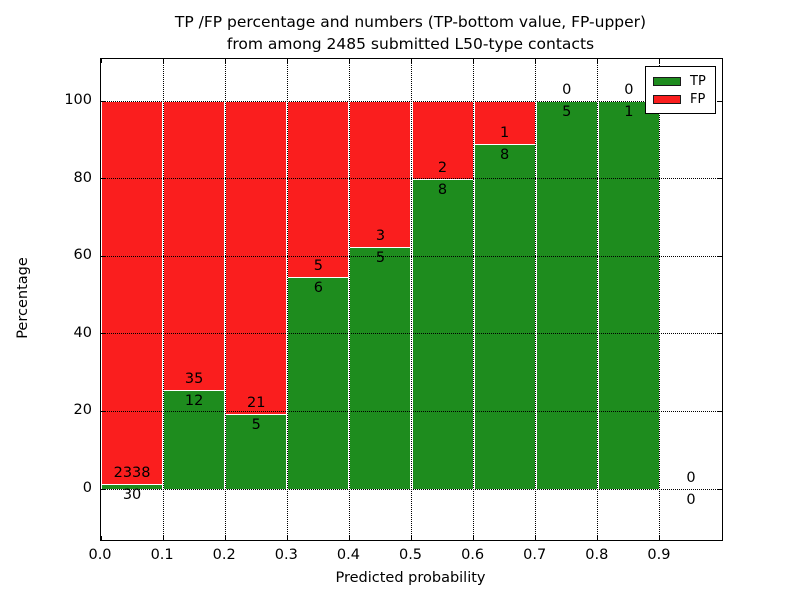 The height and width of the screenshot is (600, 800). Describe the element at coordinates (132, 495) in the screenshot. I see `tp-count-label: 30` at that location.